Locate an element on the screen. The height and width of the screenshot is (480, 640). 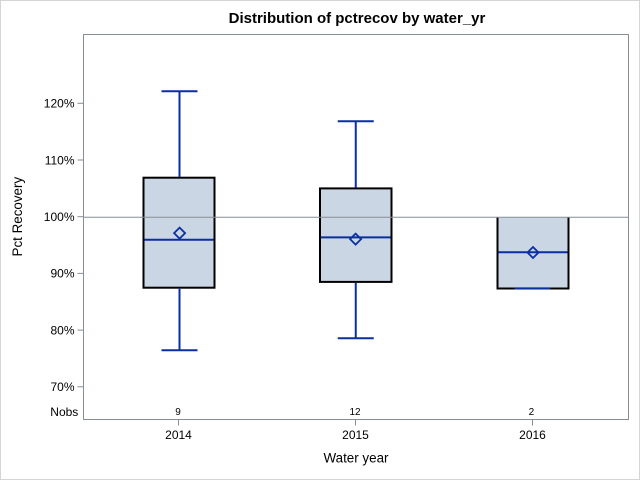
svg-text: 120% is located at coordinates (59, 104).